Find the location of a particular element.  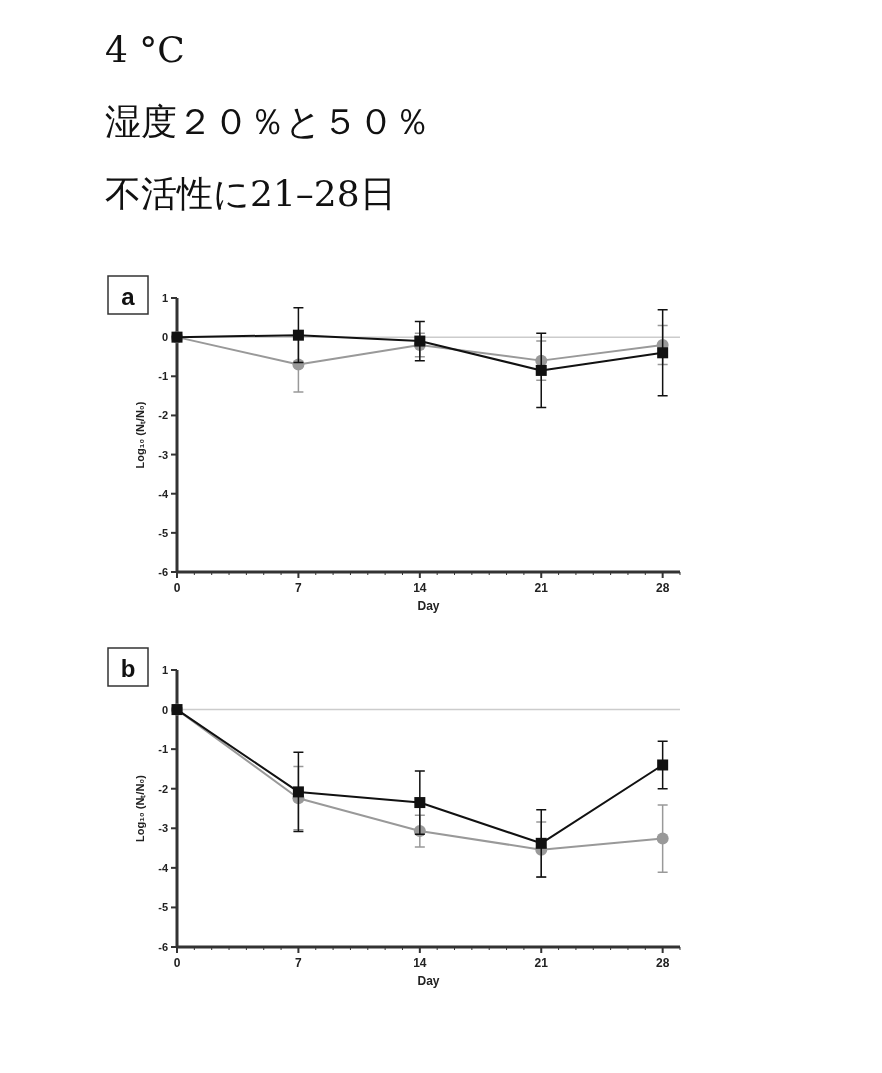

text: 4 °C is located at coordinates (145, 49).